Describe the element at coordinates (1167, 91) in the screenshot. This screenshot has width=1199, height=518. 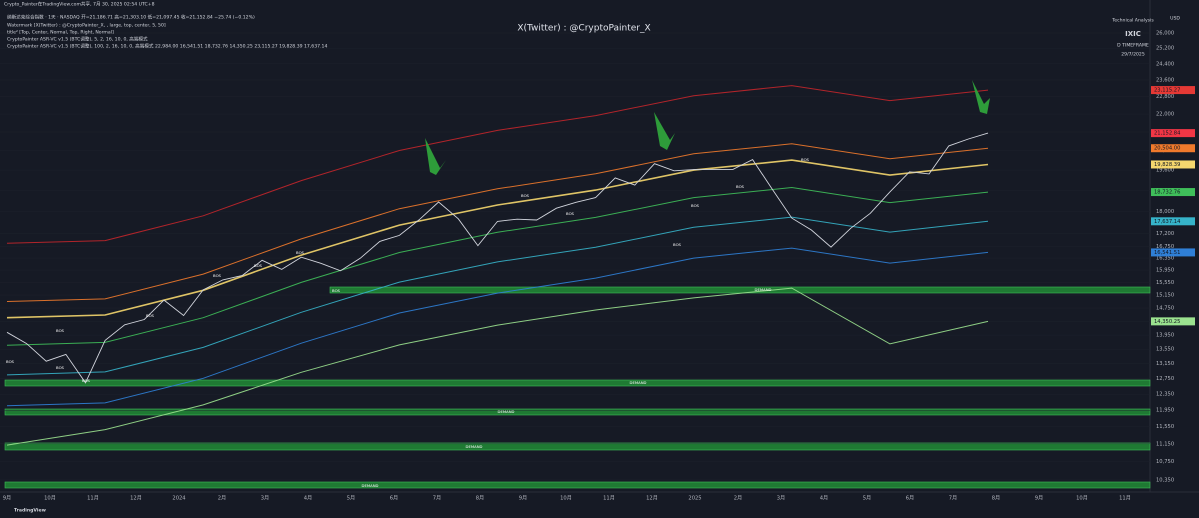
I see `price-badge-label: 23,115.27` at that location.